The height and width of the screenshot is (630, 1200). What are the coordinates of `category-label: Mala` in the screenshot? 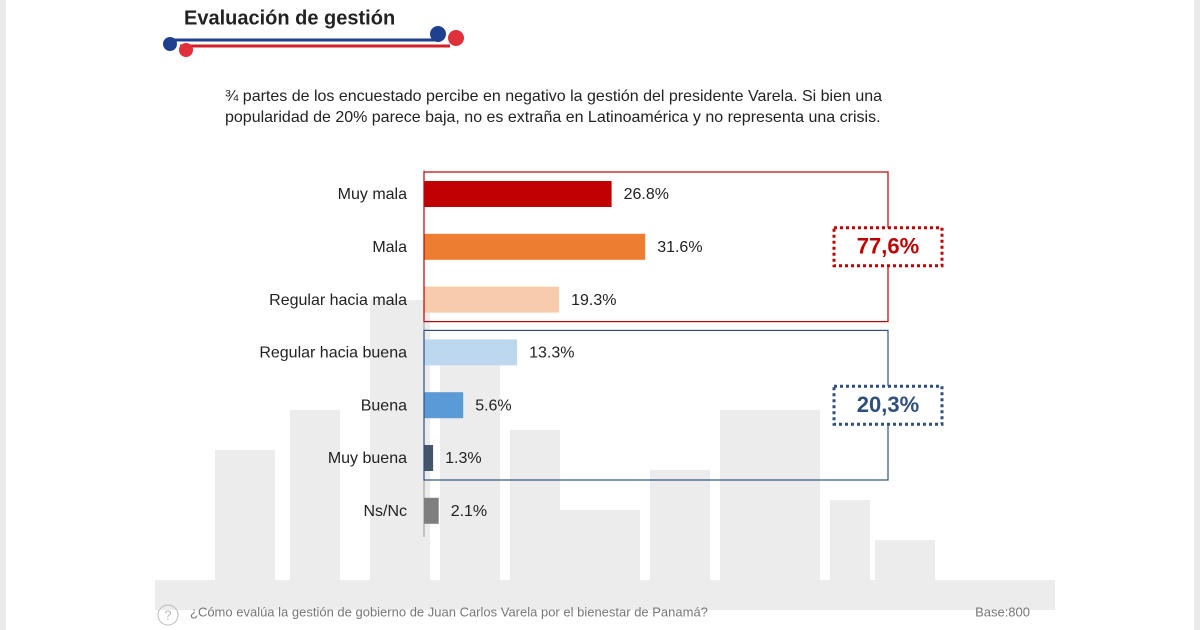 It's located at (389, 247).